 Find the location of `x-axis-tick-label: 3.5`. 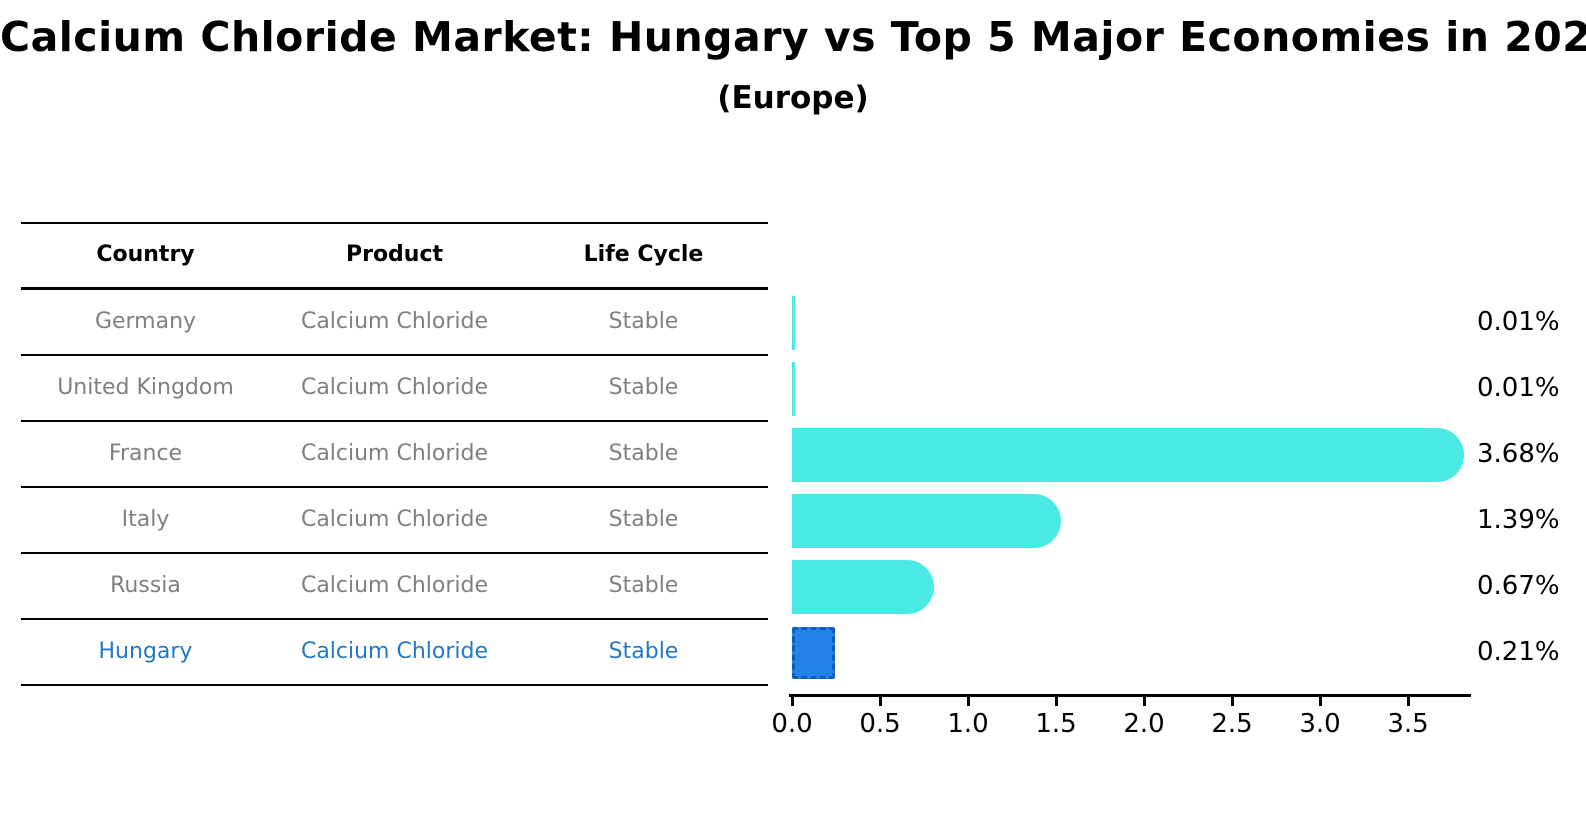

x-axis-tick-label: 3.5 is located at coordinates (1408, 724).